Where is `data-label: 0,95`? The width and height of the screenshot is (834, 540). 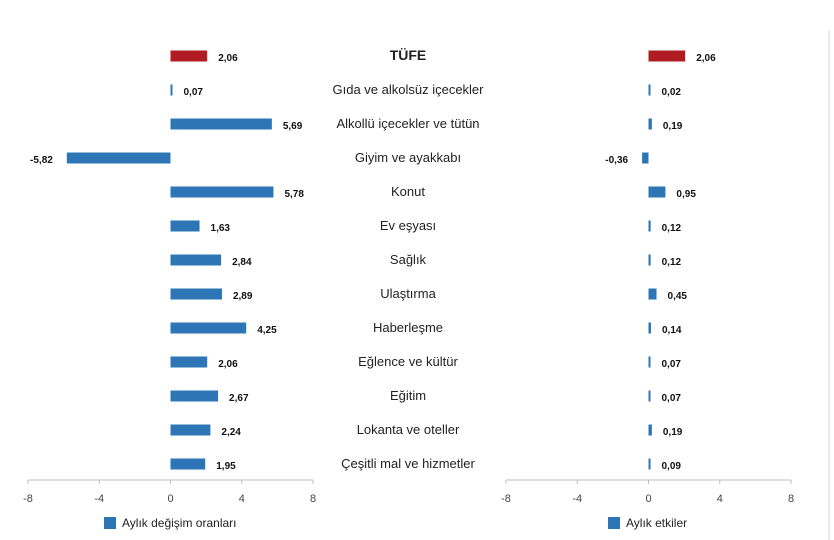 data-label: 0,95 is located at coordinates (686, 194).